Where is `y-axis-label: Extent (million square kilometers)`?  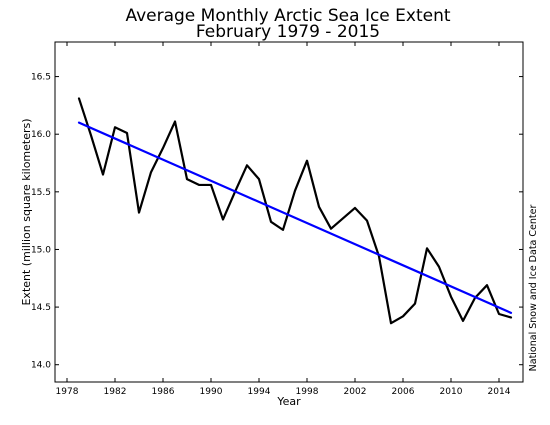 y-axis-label: Extent (million square kilometers) is located at coordinates (26, 211).